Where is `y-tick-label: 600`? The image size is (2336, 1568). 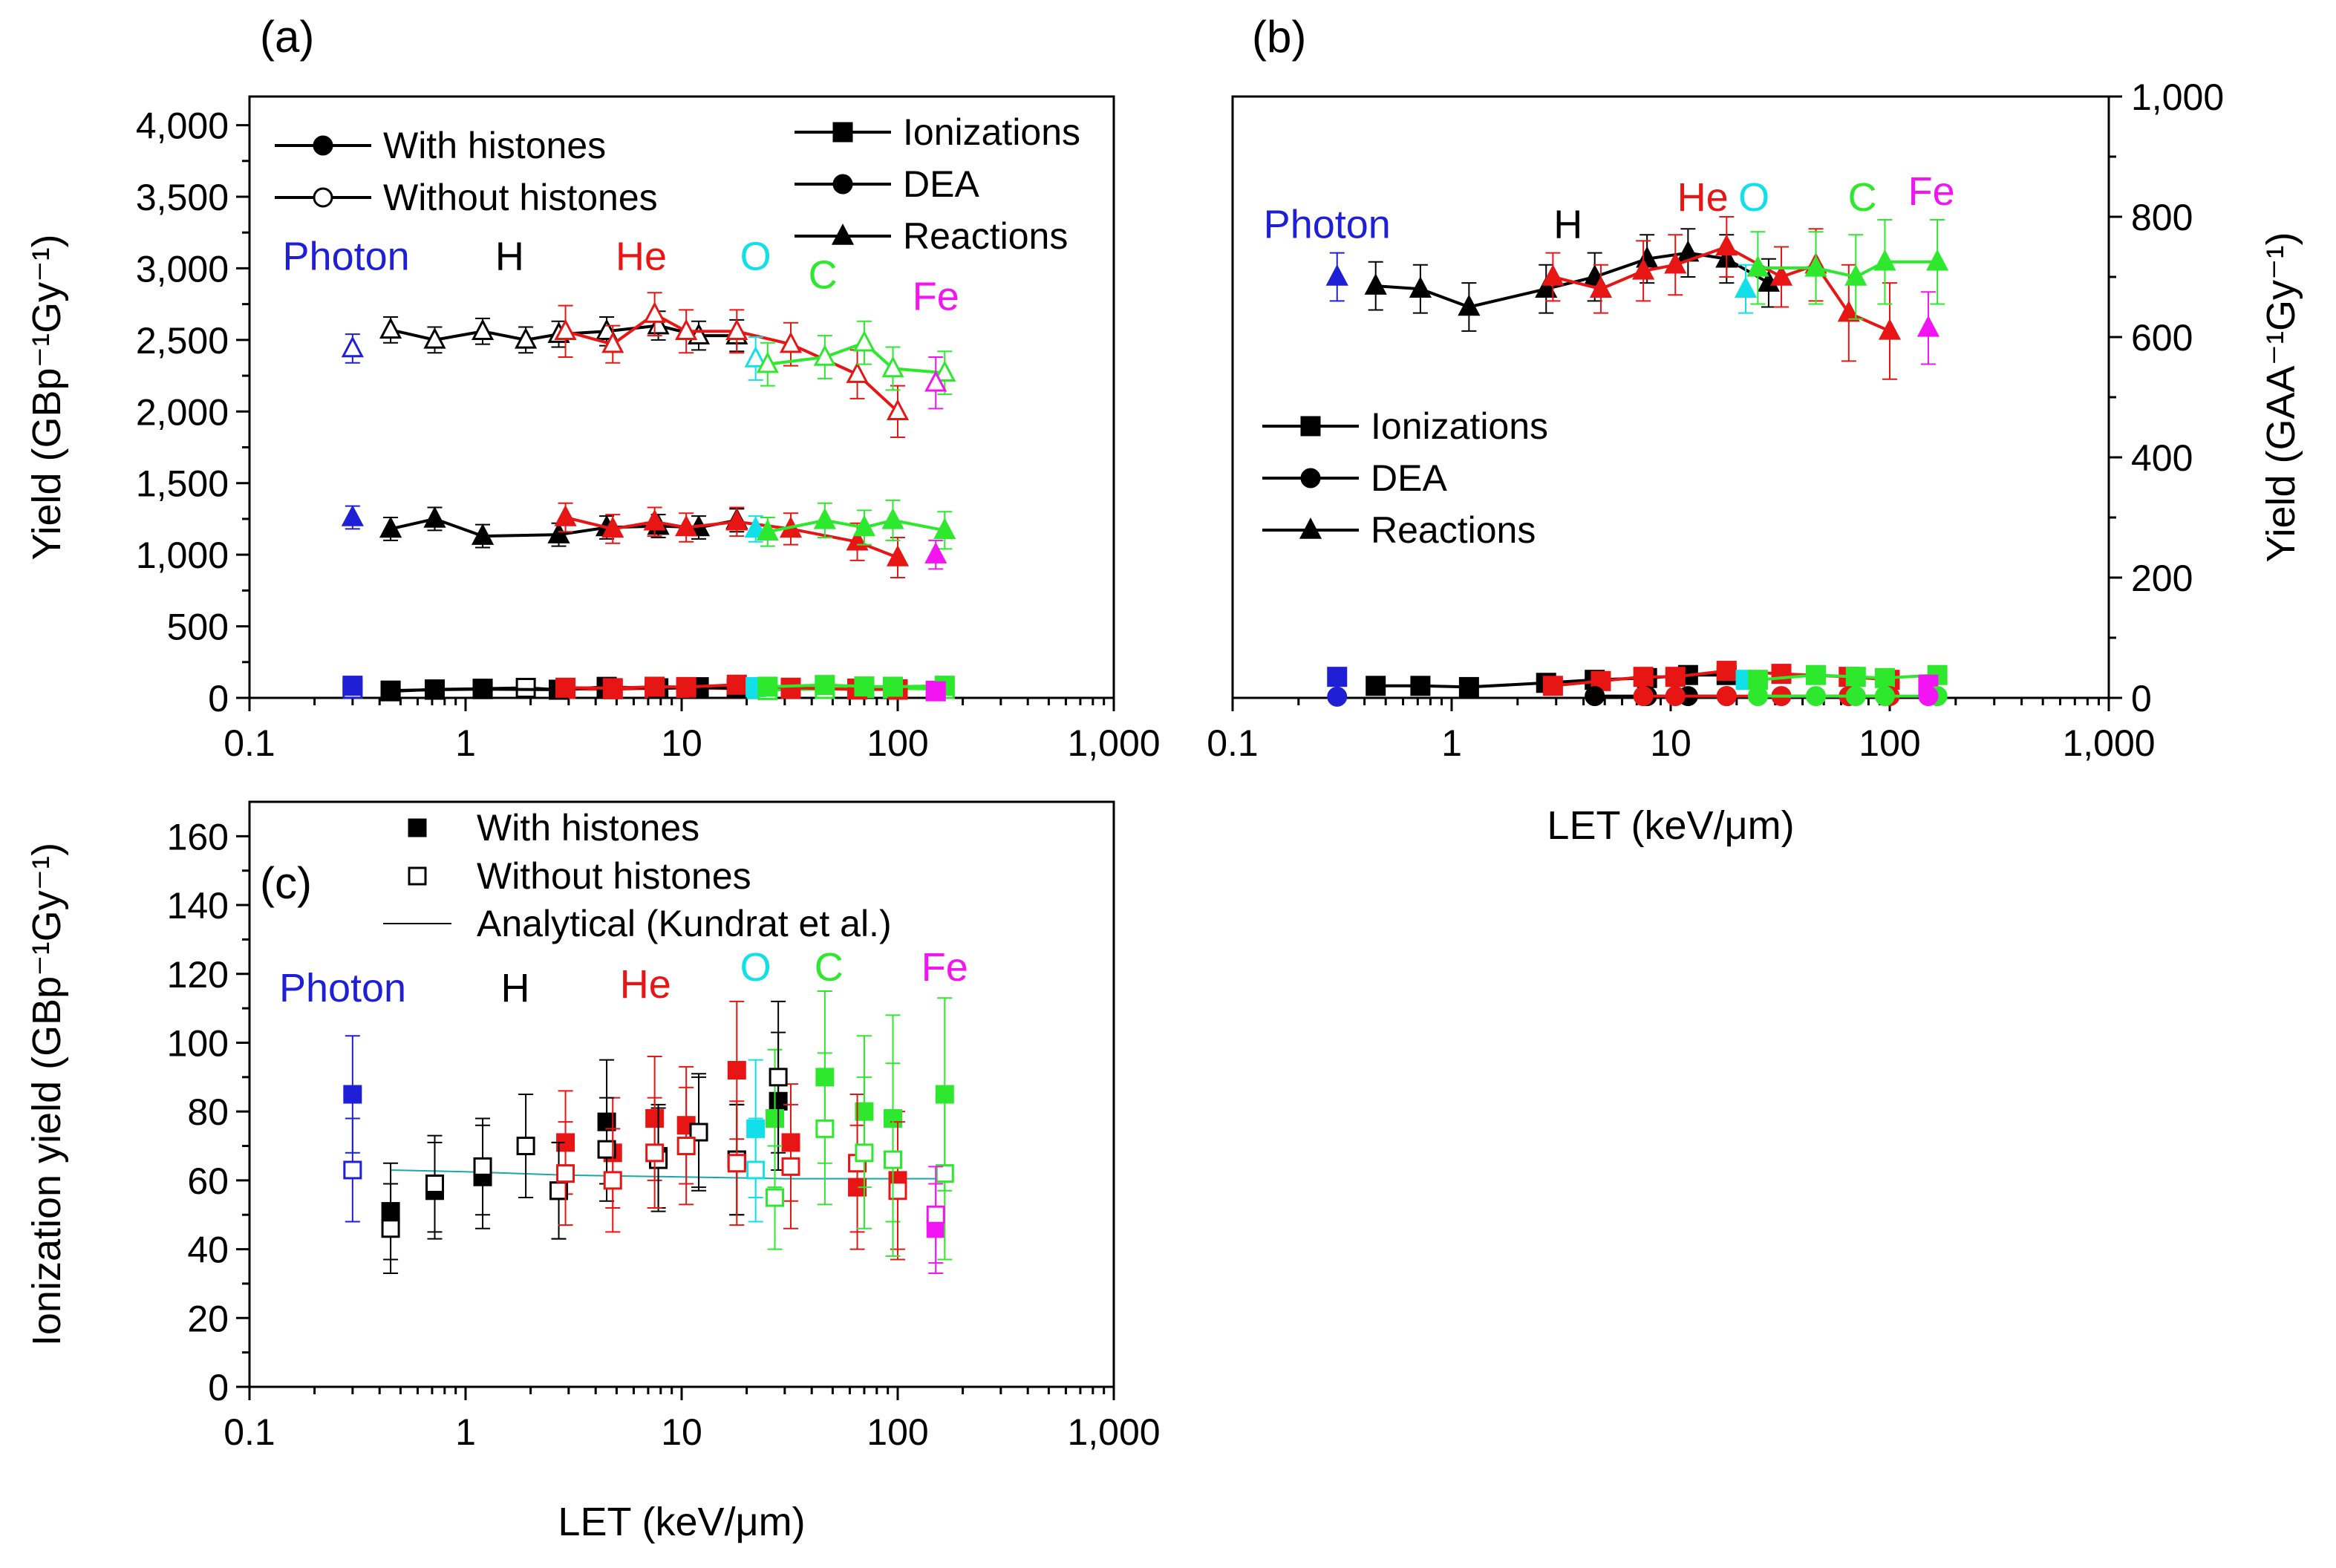
y-tick-label: 600 is located at coordinates (2162, 338).